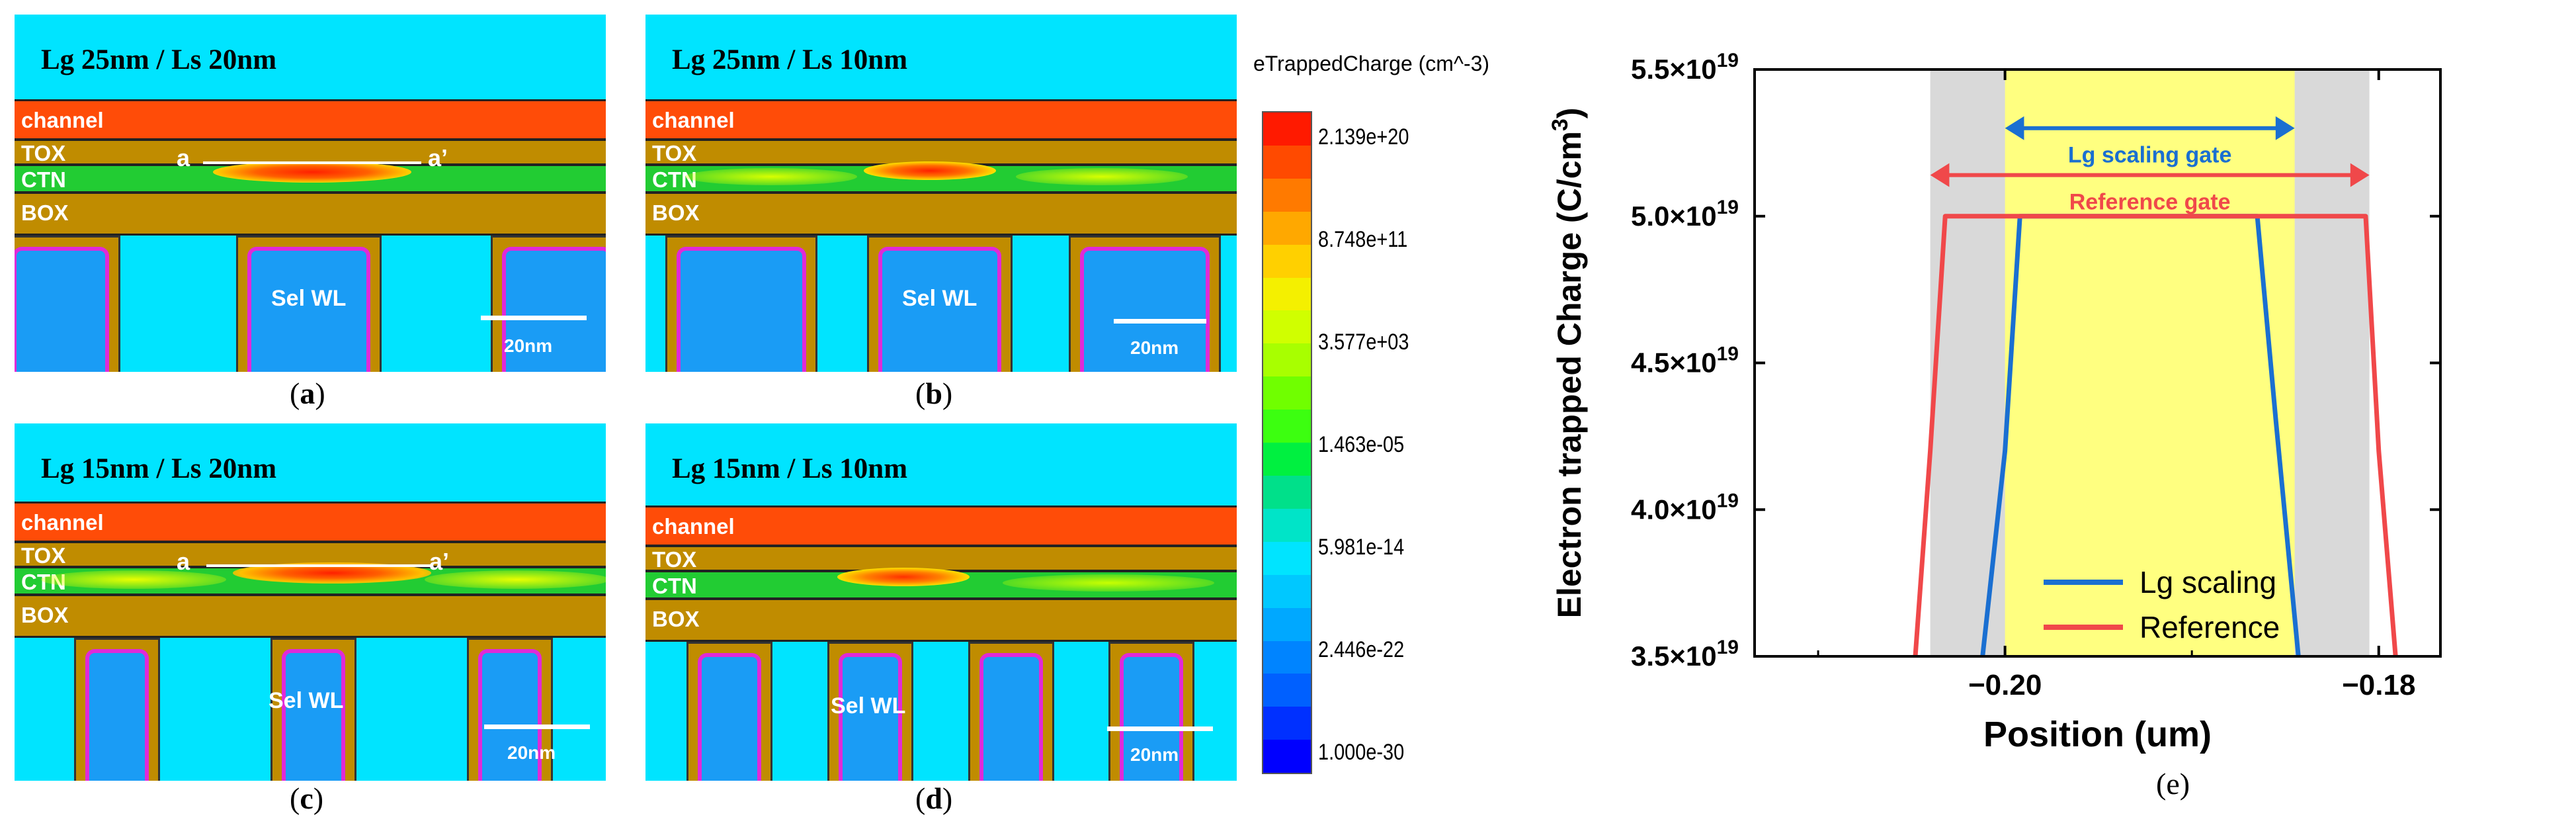 The width and height of the screenshot is (2576, 833). What do you see at coordinates (159, 468) in the screenshot?
I see `panel-c-title: Lg 15nm / Ls 20nm` at bounding box center [159, 468].